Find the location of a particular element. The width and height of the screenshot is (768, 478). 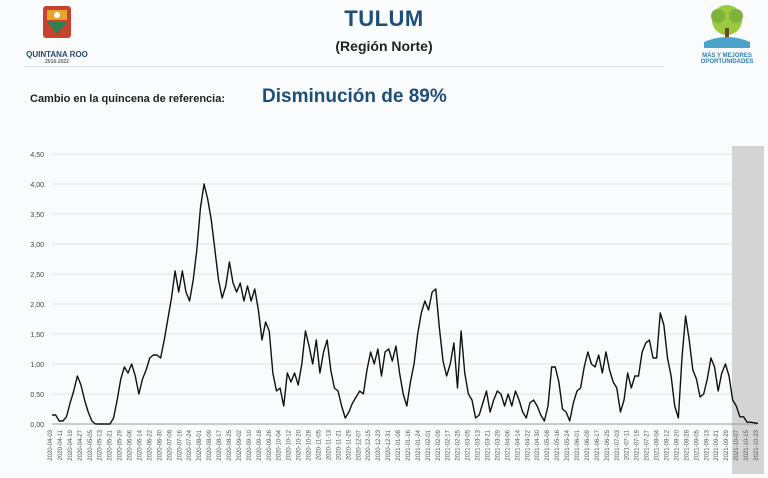

y-tick-label: 2,50 is located at coordinates (37, 275).